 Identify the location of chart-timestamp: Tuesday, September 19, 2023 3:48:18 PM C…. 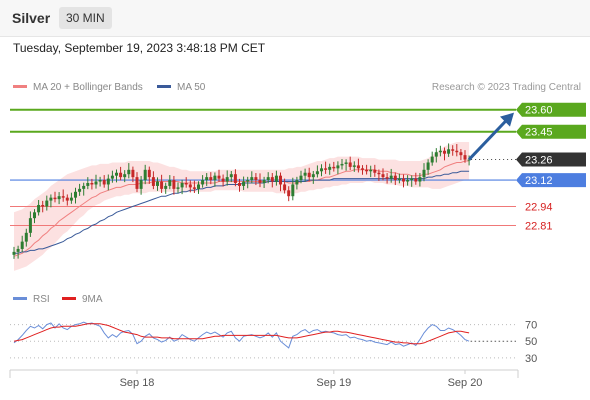
(139, 48).